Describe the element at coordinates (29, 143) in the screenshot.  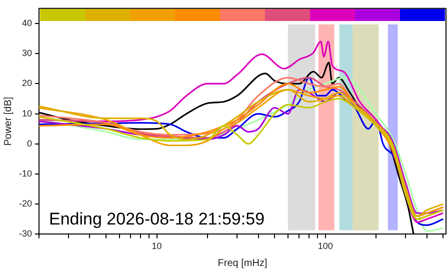
I see `y-tick-label: 0` at that location.